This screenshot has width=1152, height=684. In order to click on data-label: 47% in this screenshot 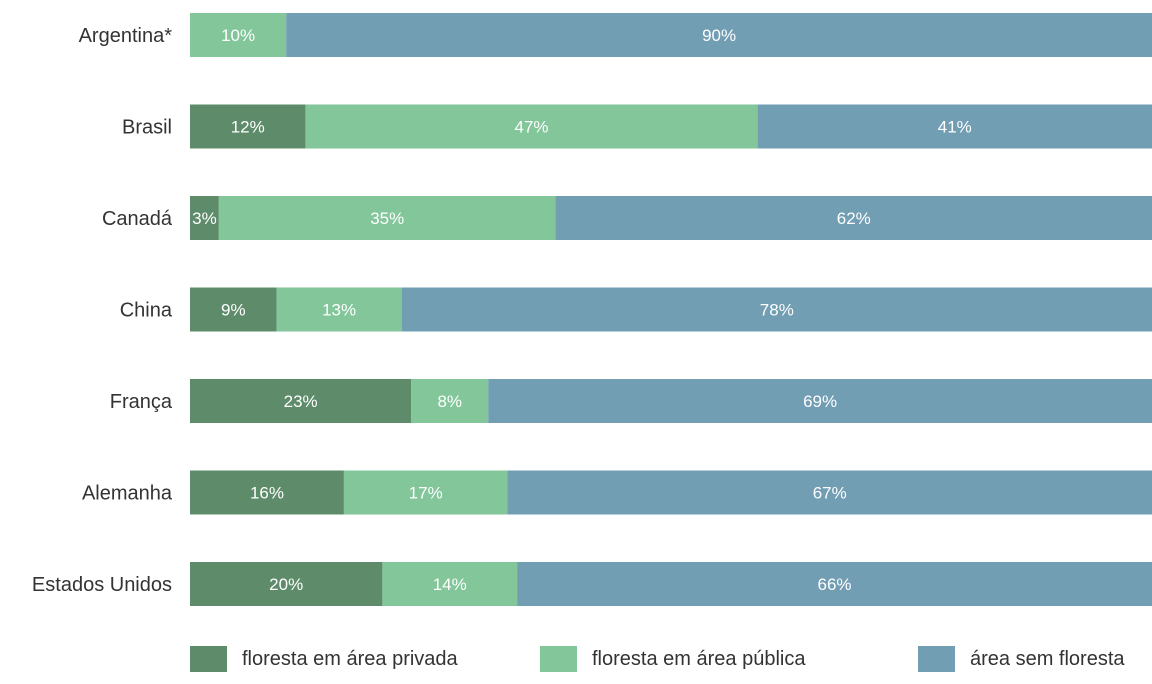, I will do `click(531, 127)`.